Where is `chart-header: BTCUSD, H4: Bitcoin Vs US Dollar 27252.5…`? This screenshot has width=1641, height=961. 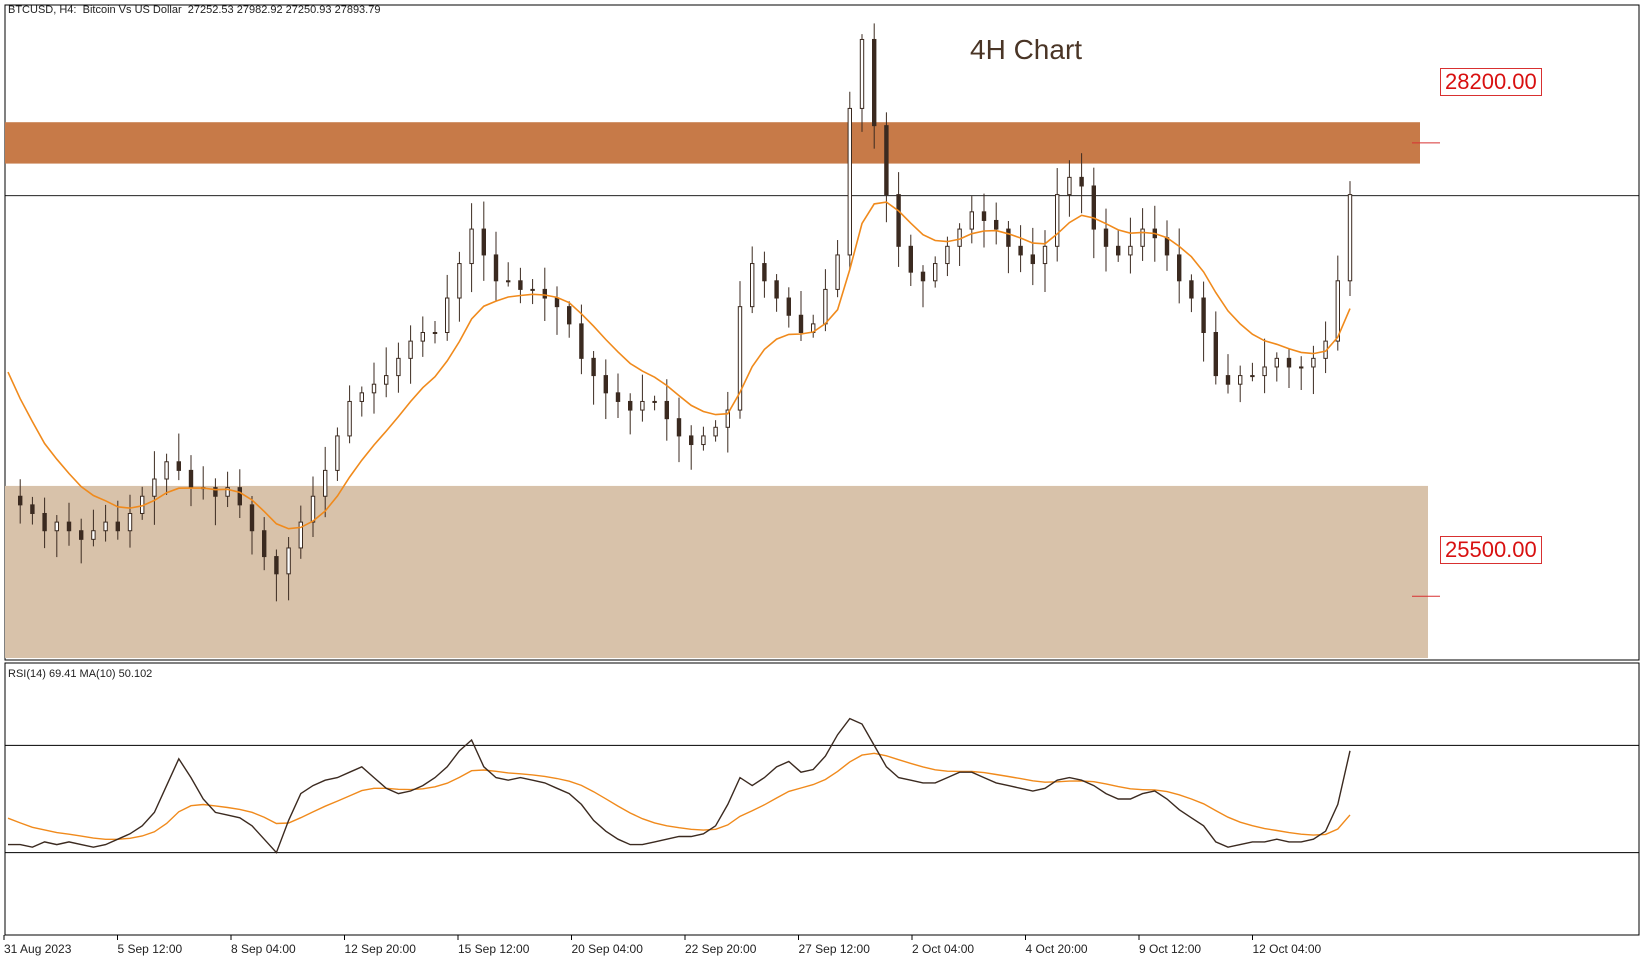
chart-header: BTCUSD, H4: Bitcoin Vs US Dollar 27252.5… is located at coordinates (194, 10).